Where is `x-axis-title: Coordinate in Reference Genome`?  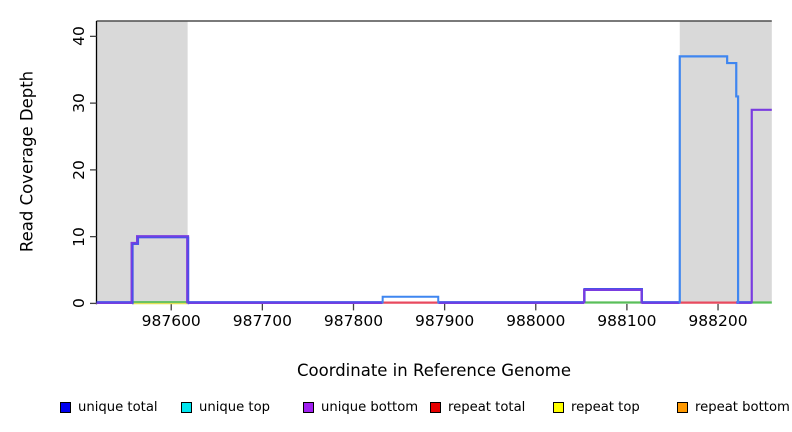
x-axis-title: Coordinate in Reference Genome is located at coordinates (434, 370).